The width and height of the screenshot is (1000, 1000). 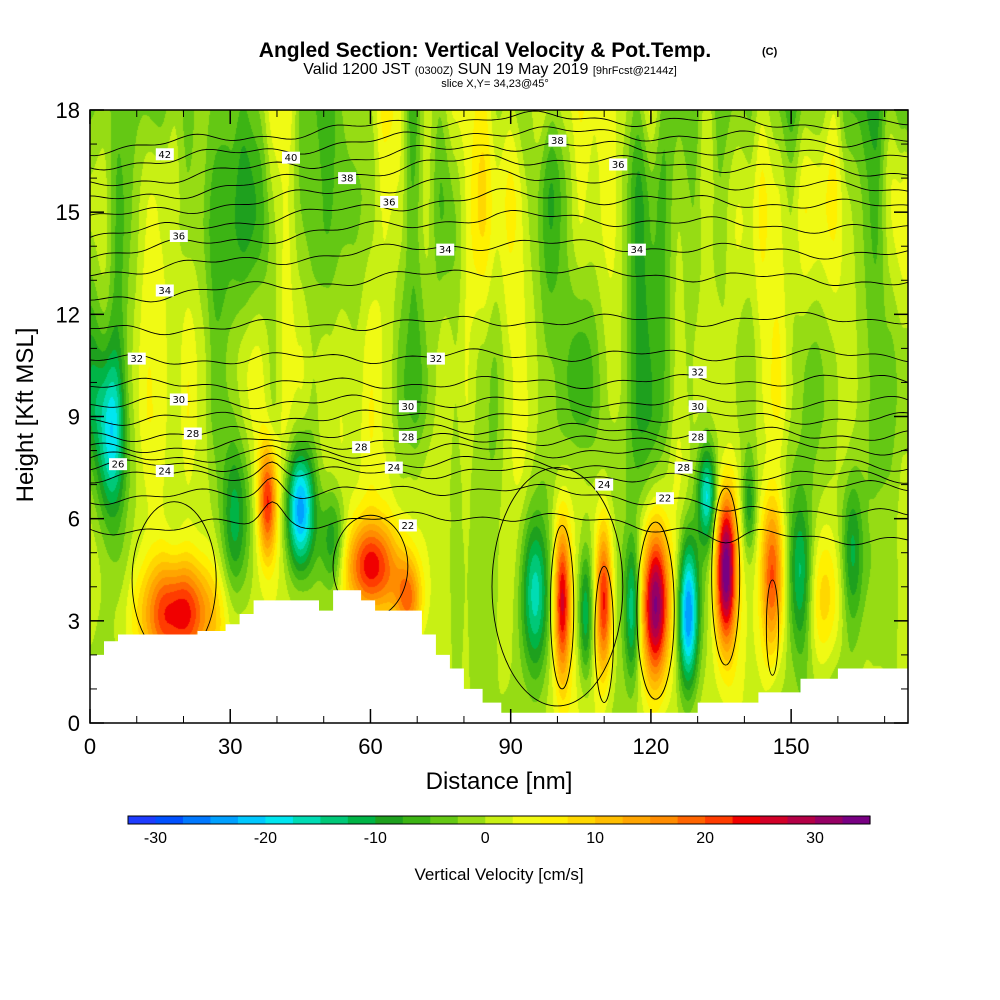 I want to click on colorbar-label: Vertical Velocity [cm/s], so click(x=498, y=874).